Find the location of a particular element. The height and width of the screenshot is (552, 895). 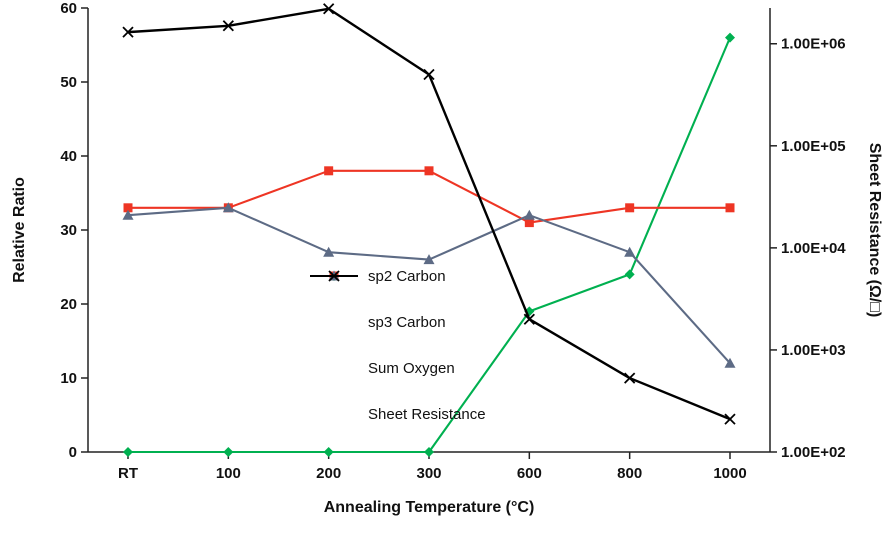

legend-label: sp2 Carbon is located at coordinates (407, 276).